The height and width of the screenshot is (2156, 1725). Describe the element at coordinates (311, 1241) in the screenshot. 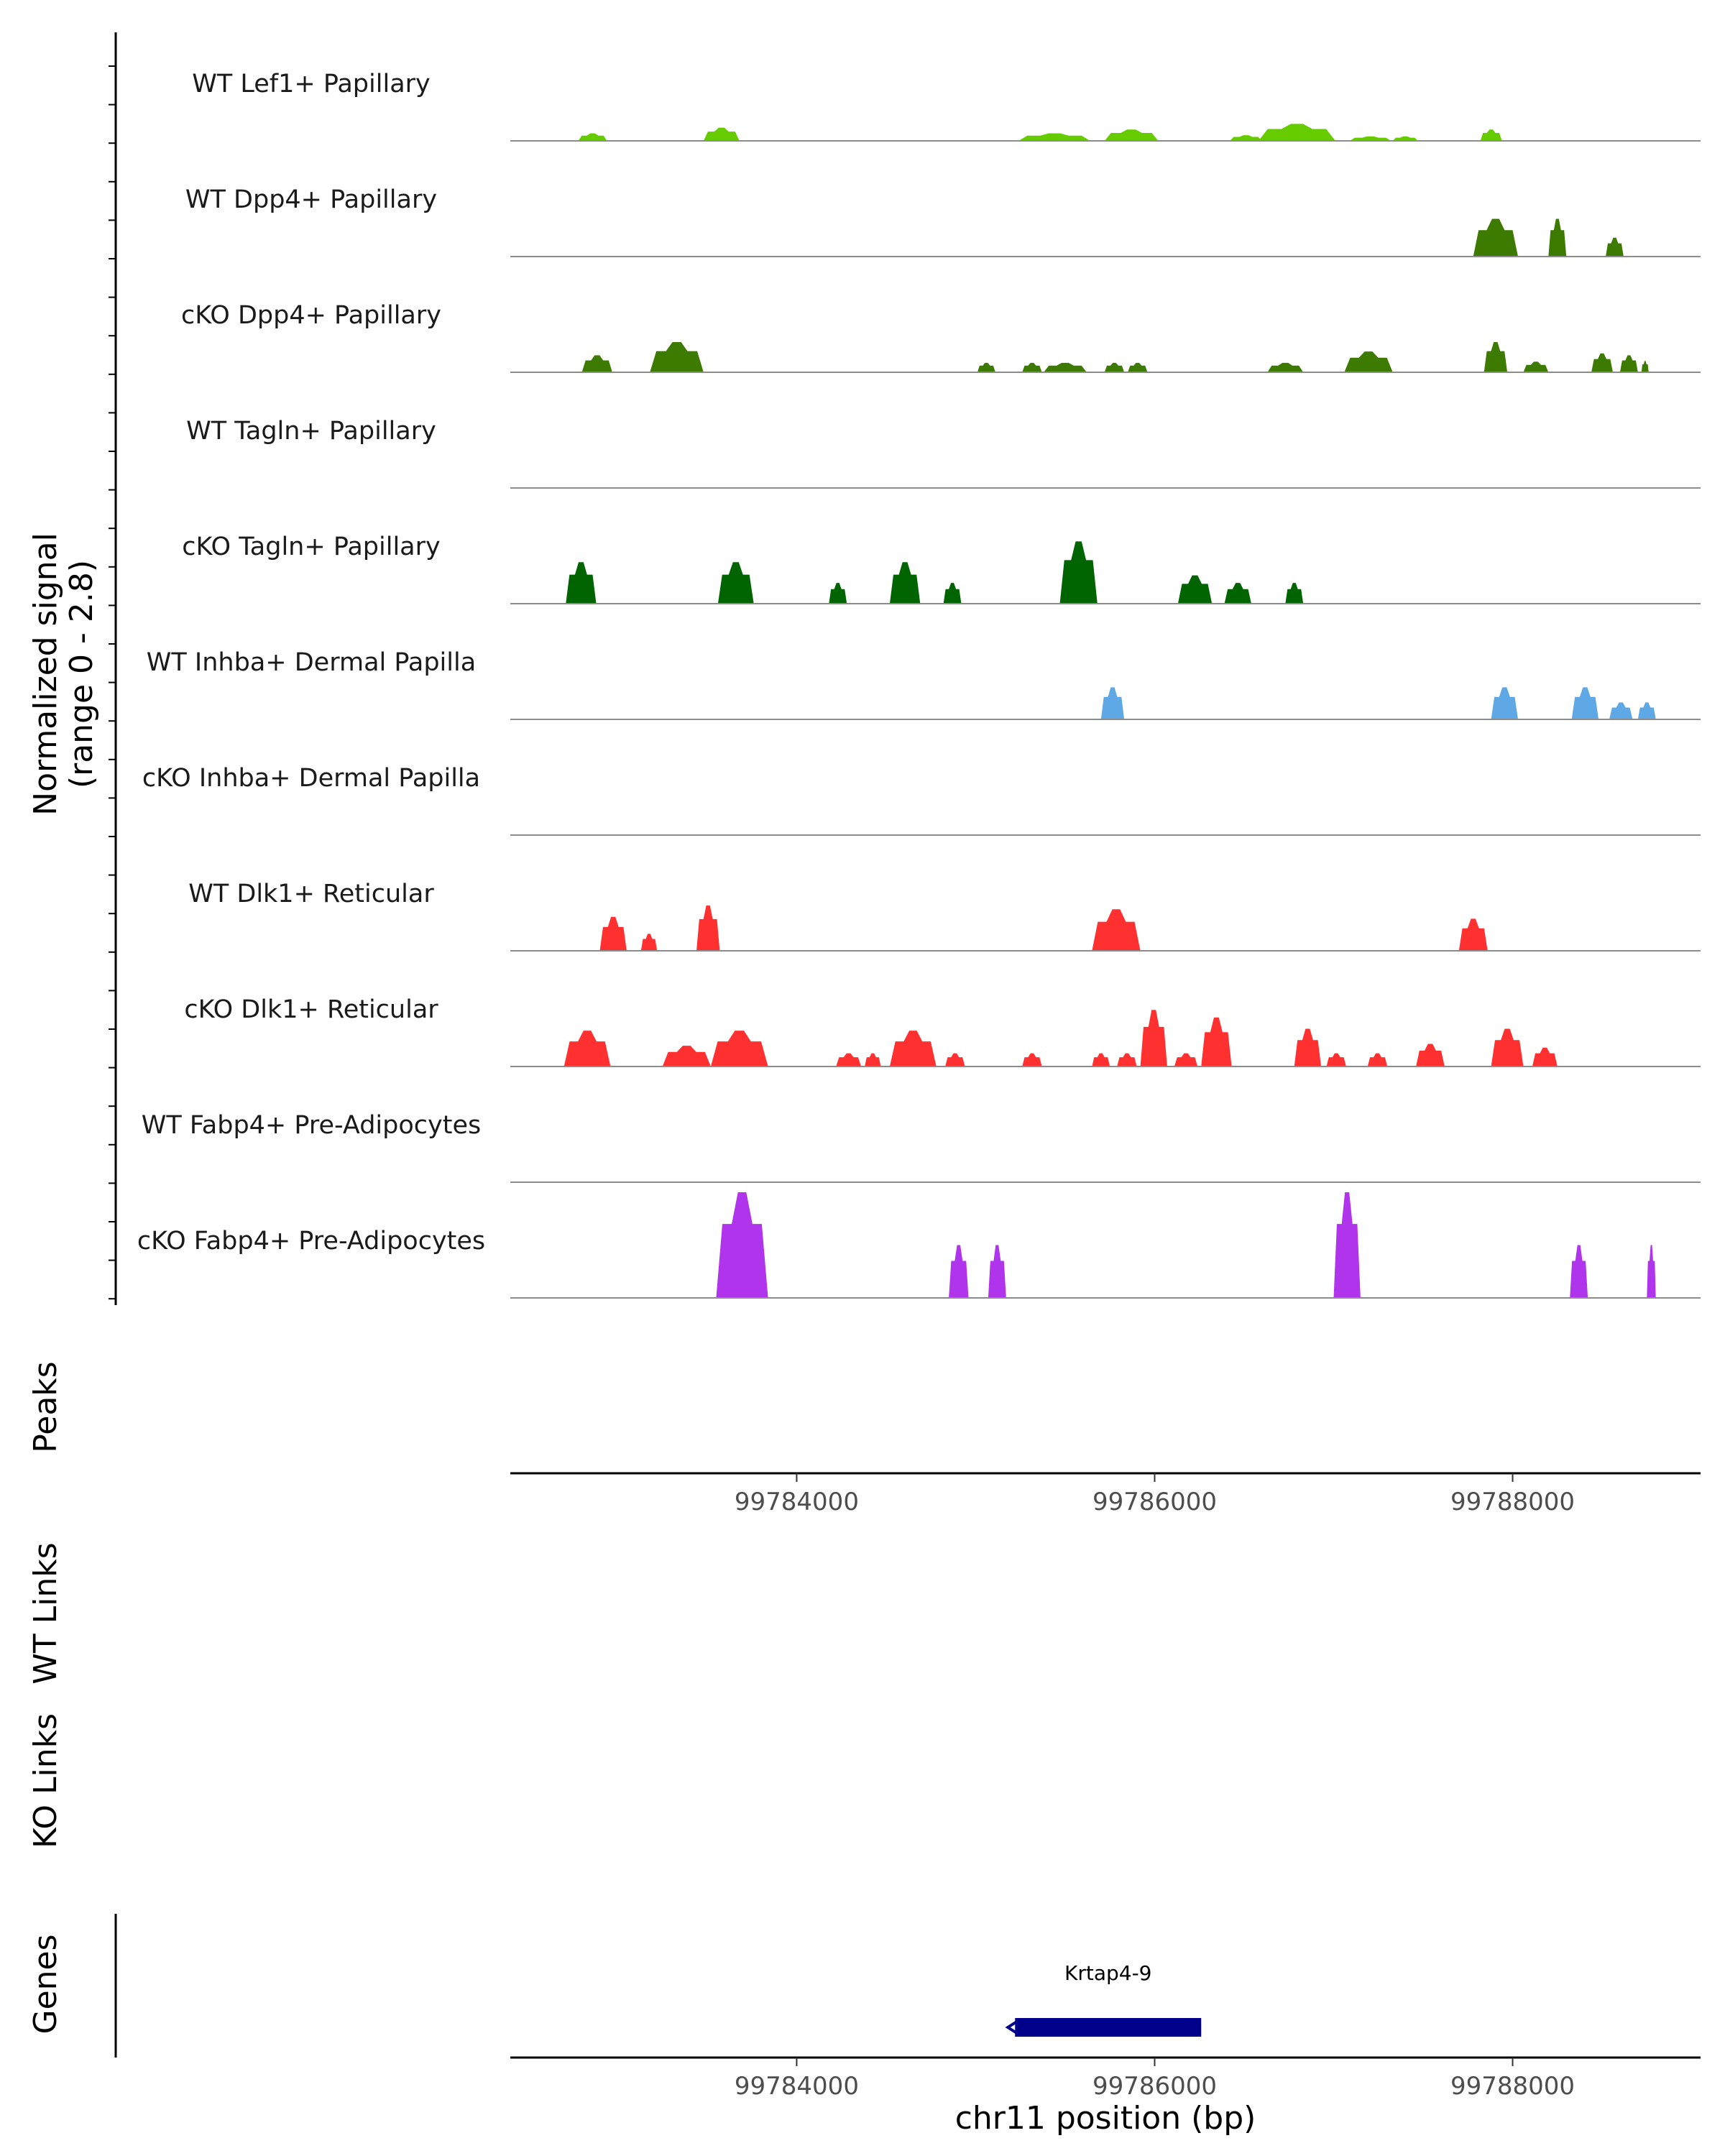

I see `track-label: cKO Fabp4+ Pre-Adipocytes` at that location.